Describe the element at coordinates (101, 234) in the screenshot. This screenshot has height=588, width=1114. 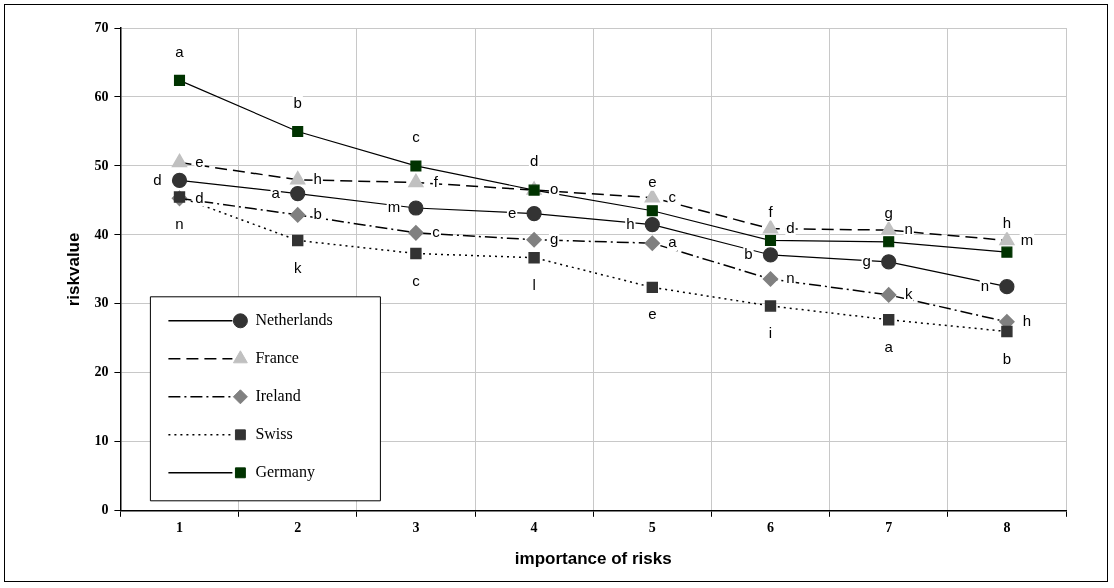
I see `y-tick-label: 40` at that location.